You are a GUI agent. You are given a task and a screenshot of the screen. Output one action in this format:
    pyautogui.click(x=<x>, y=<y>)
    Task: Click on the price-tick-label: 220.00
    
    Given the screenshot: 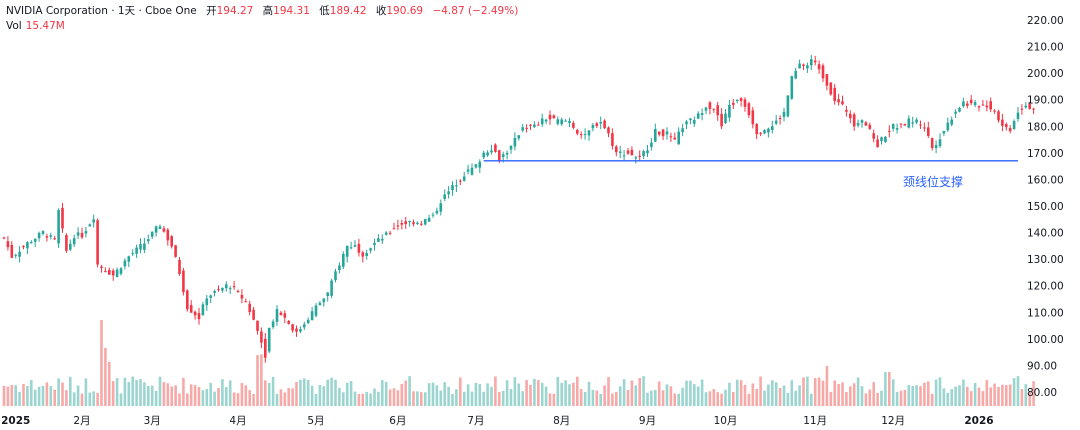 What is the action you would take?
    pyautogui.click(x=1045, y=21)
    